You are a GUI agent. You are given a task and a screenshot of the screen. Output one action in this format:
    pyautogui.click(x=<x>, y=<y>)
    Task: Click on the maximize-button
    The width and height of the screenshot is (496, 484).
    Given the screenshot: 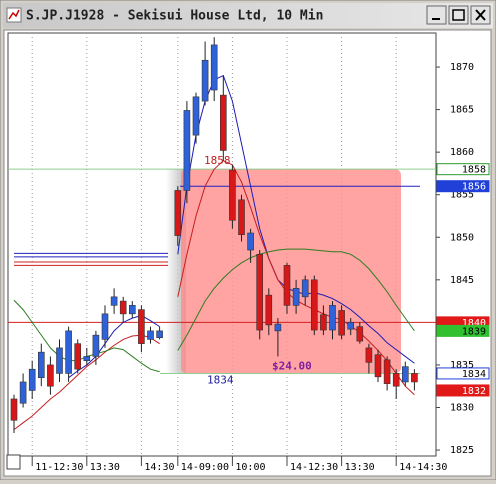 What is the action you would take?
    pyautogui.click(x=458, y=15)
    